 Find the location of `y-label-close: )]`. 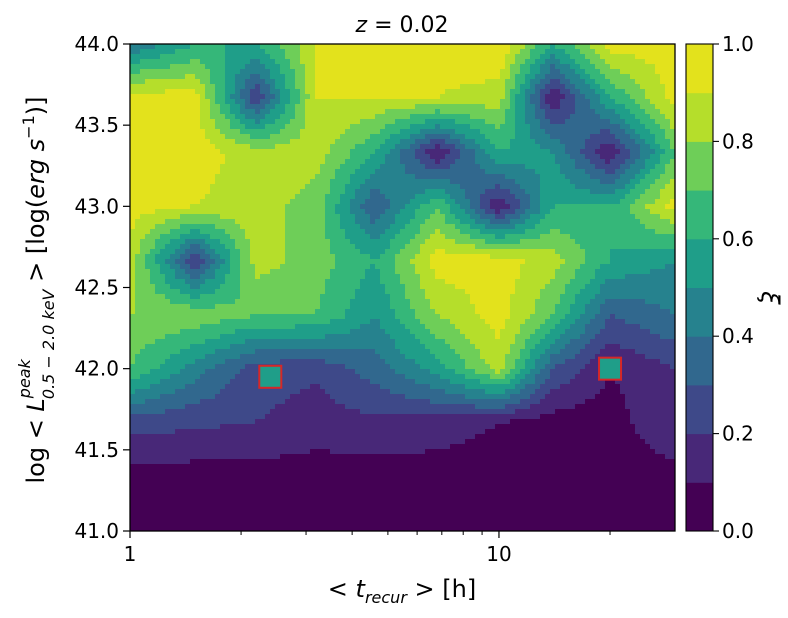

y-label-close: )] is located at coordinates (36, 105).